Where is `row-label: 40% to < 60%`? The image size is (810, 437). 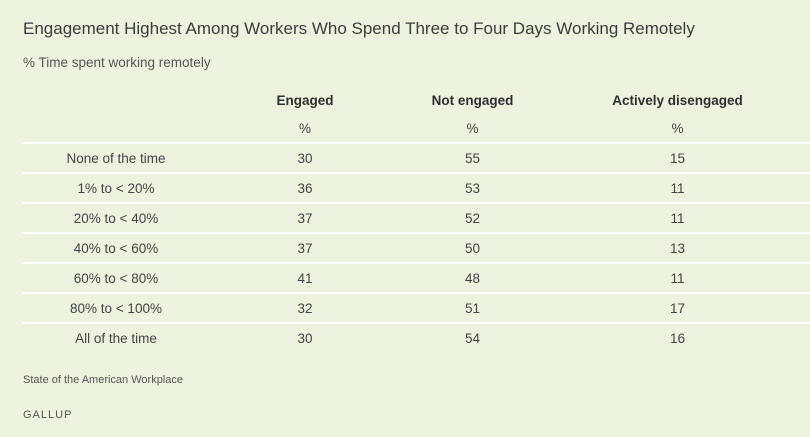
row-label: 40% to < 60% is located at coordinates (116, 248).